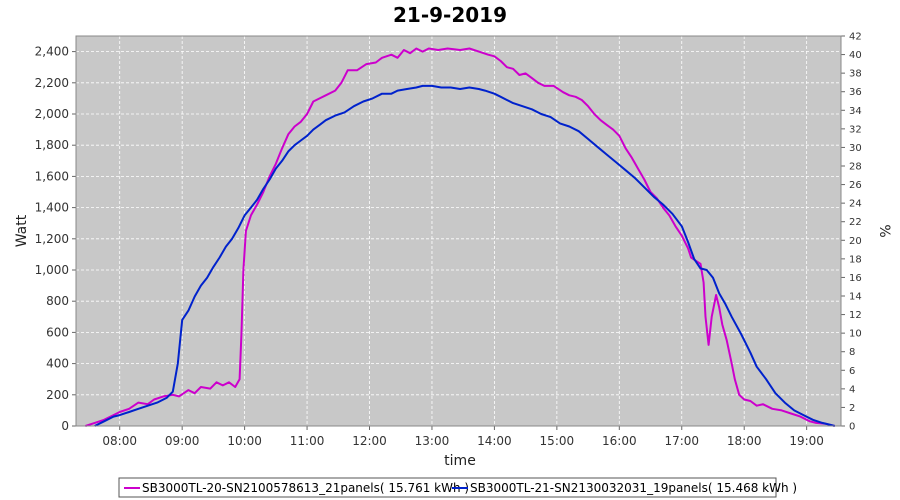 Image resolution: width=900 pixels, height=500 pixels. What do you see at coordinates (855, 204) in the screenshot?
I see `y2-tick-label: 24` at bounding box center [855, 204].